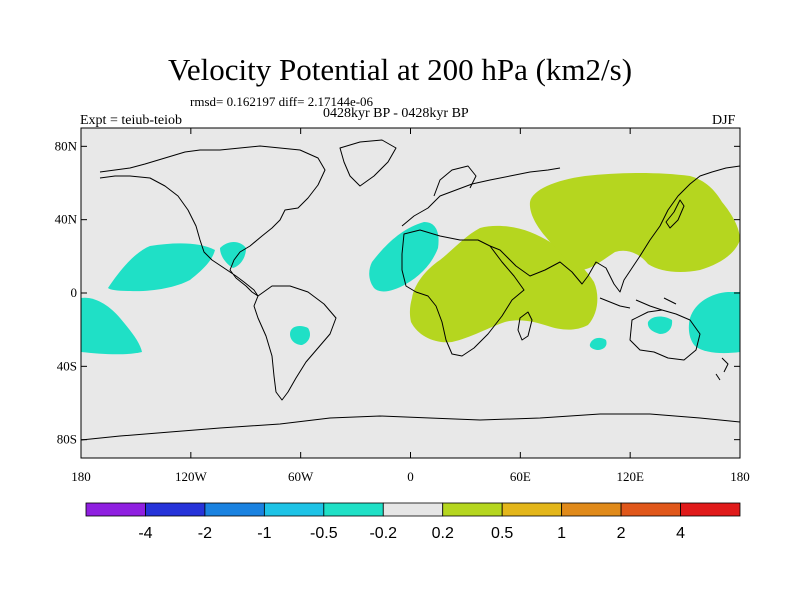  I want to click on north-america-coastline, so click(212, 221).